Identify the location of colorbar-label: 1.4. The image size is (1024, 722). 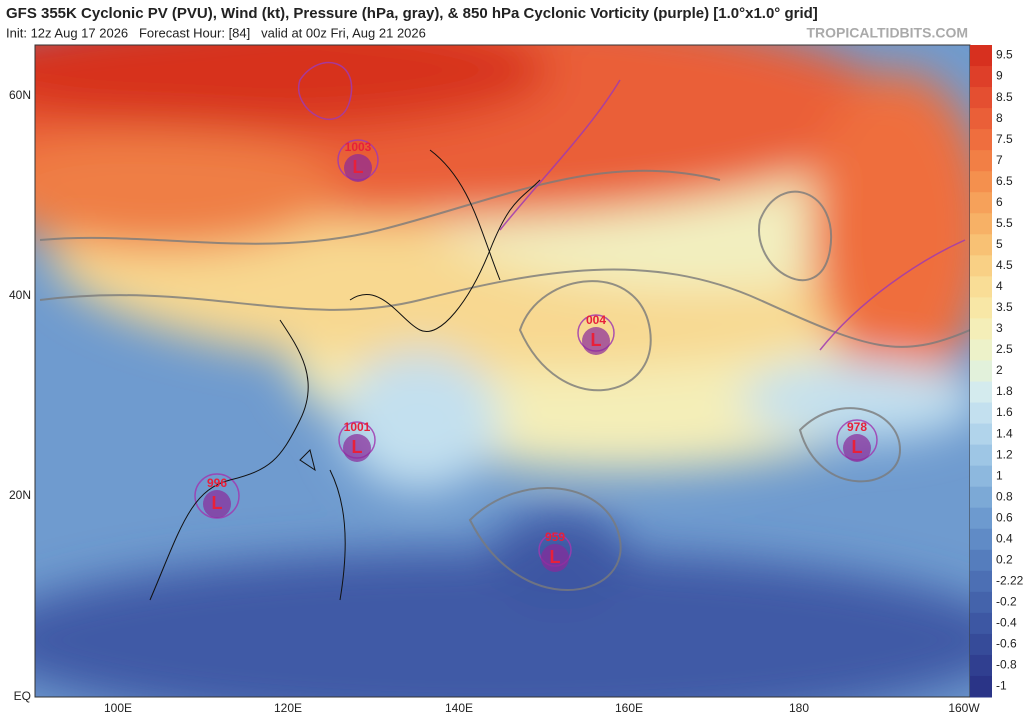
(1004, 433).